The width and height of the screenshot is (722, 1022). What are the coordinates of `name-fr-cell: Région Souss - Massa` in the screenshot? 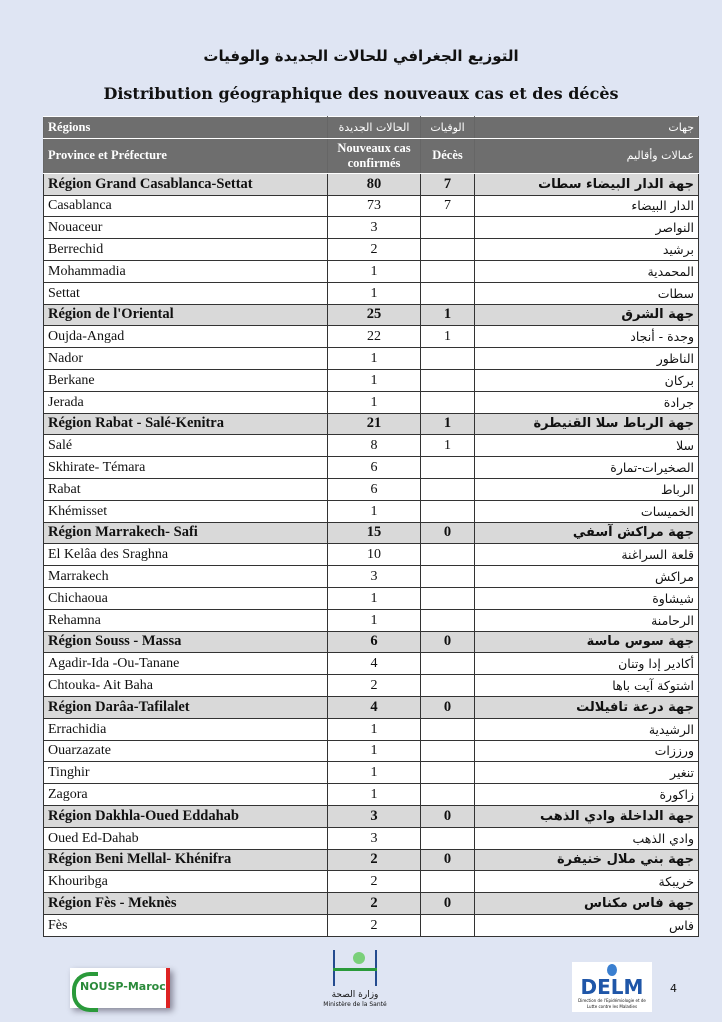 It's located at (185, 642).